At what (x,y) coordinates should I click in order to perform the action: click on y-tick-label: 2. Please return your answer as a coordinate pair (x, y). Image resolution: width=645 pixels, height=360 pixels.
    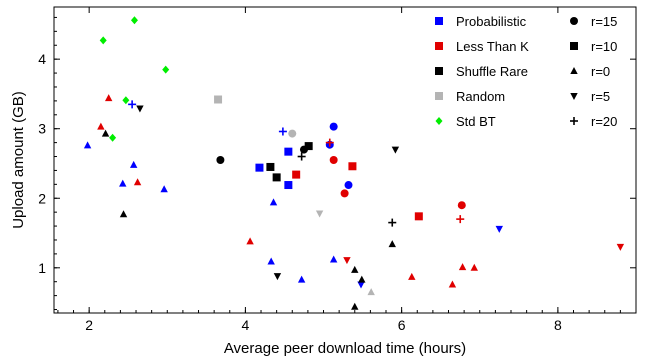
    Looking at the image, I should click on (42, 198).